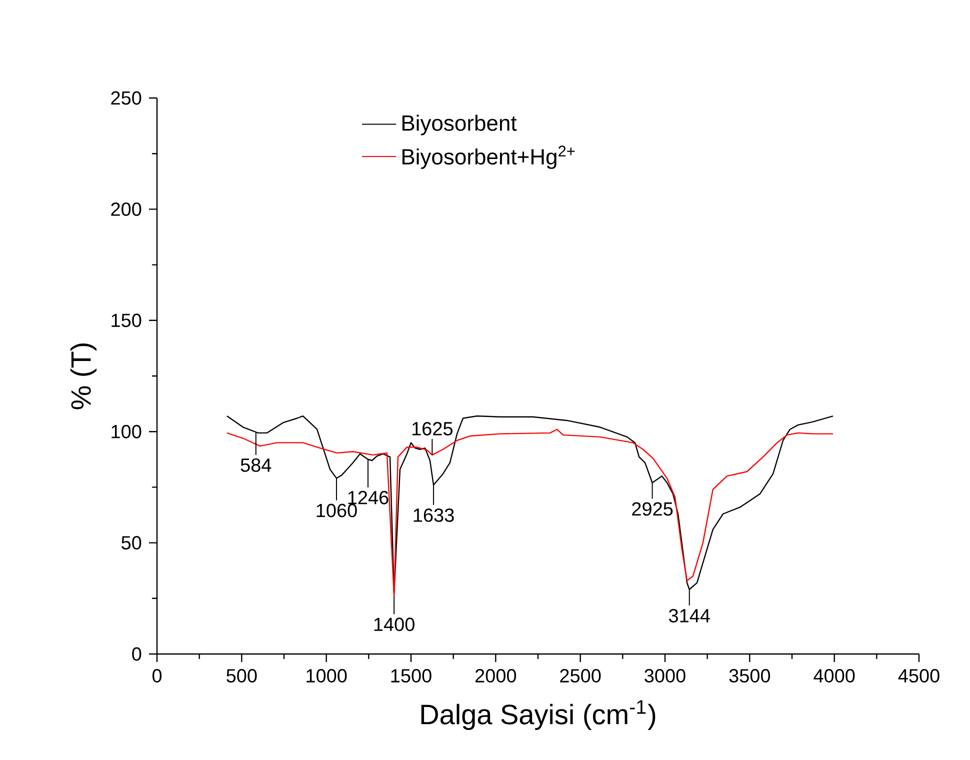 The image size is (970, 760). What do you see at coordinates (495, 676) in the screenshot?
I see `x-tick-label: 2000` at bounding box center [495, 676].